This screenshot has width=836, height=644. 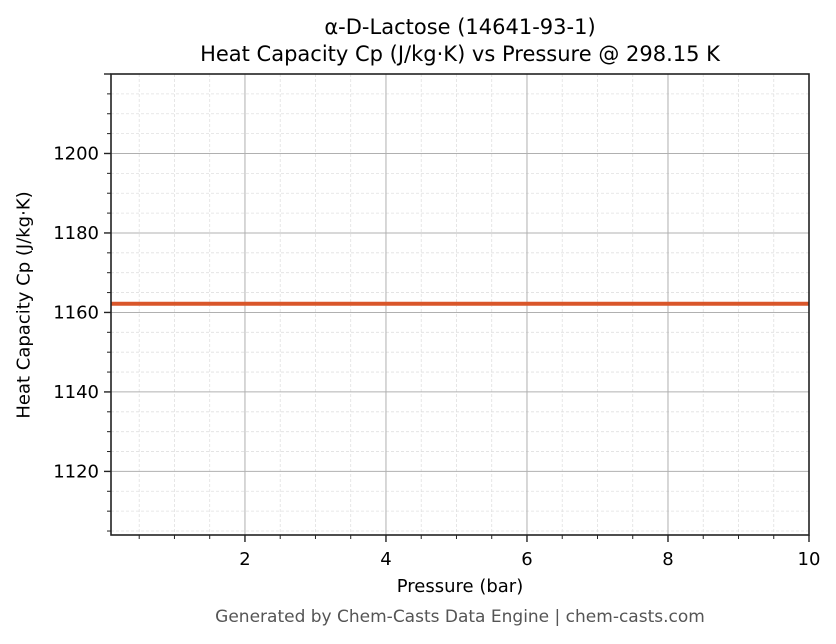 What do you see at coordinates (460, 27) in the screenshot?
I see `chart-title-line1: α-D-Lactose (14641-93-1)` at bounding box center [460, 27].